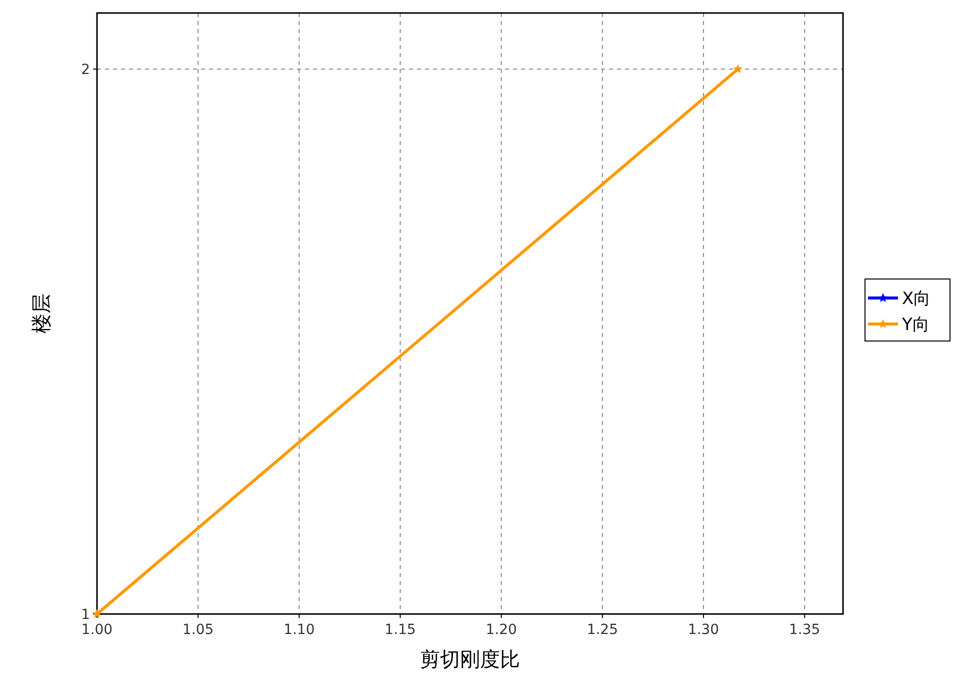  Describe the element at coordinates (198, 630) in the screenshot. I see `x-tick-label: 1.05` at that location.